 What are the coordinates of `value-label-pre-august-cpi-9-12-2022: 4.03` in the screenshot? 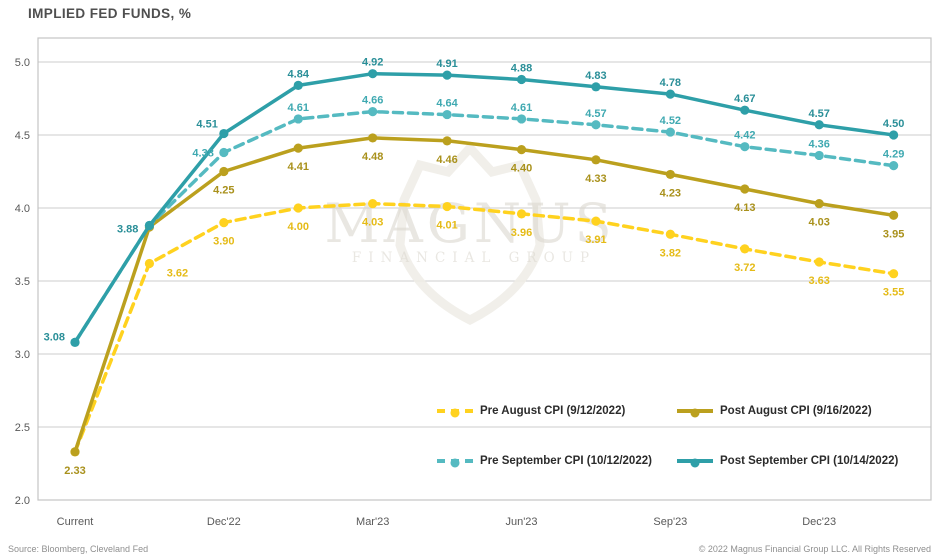 It's located at (372, 223).